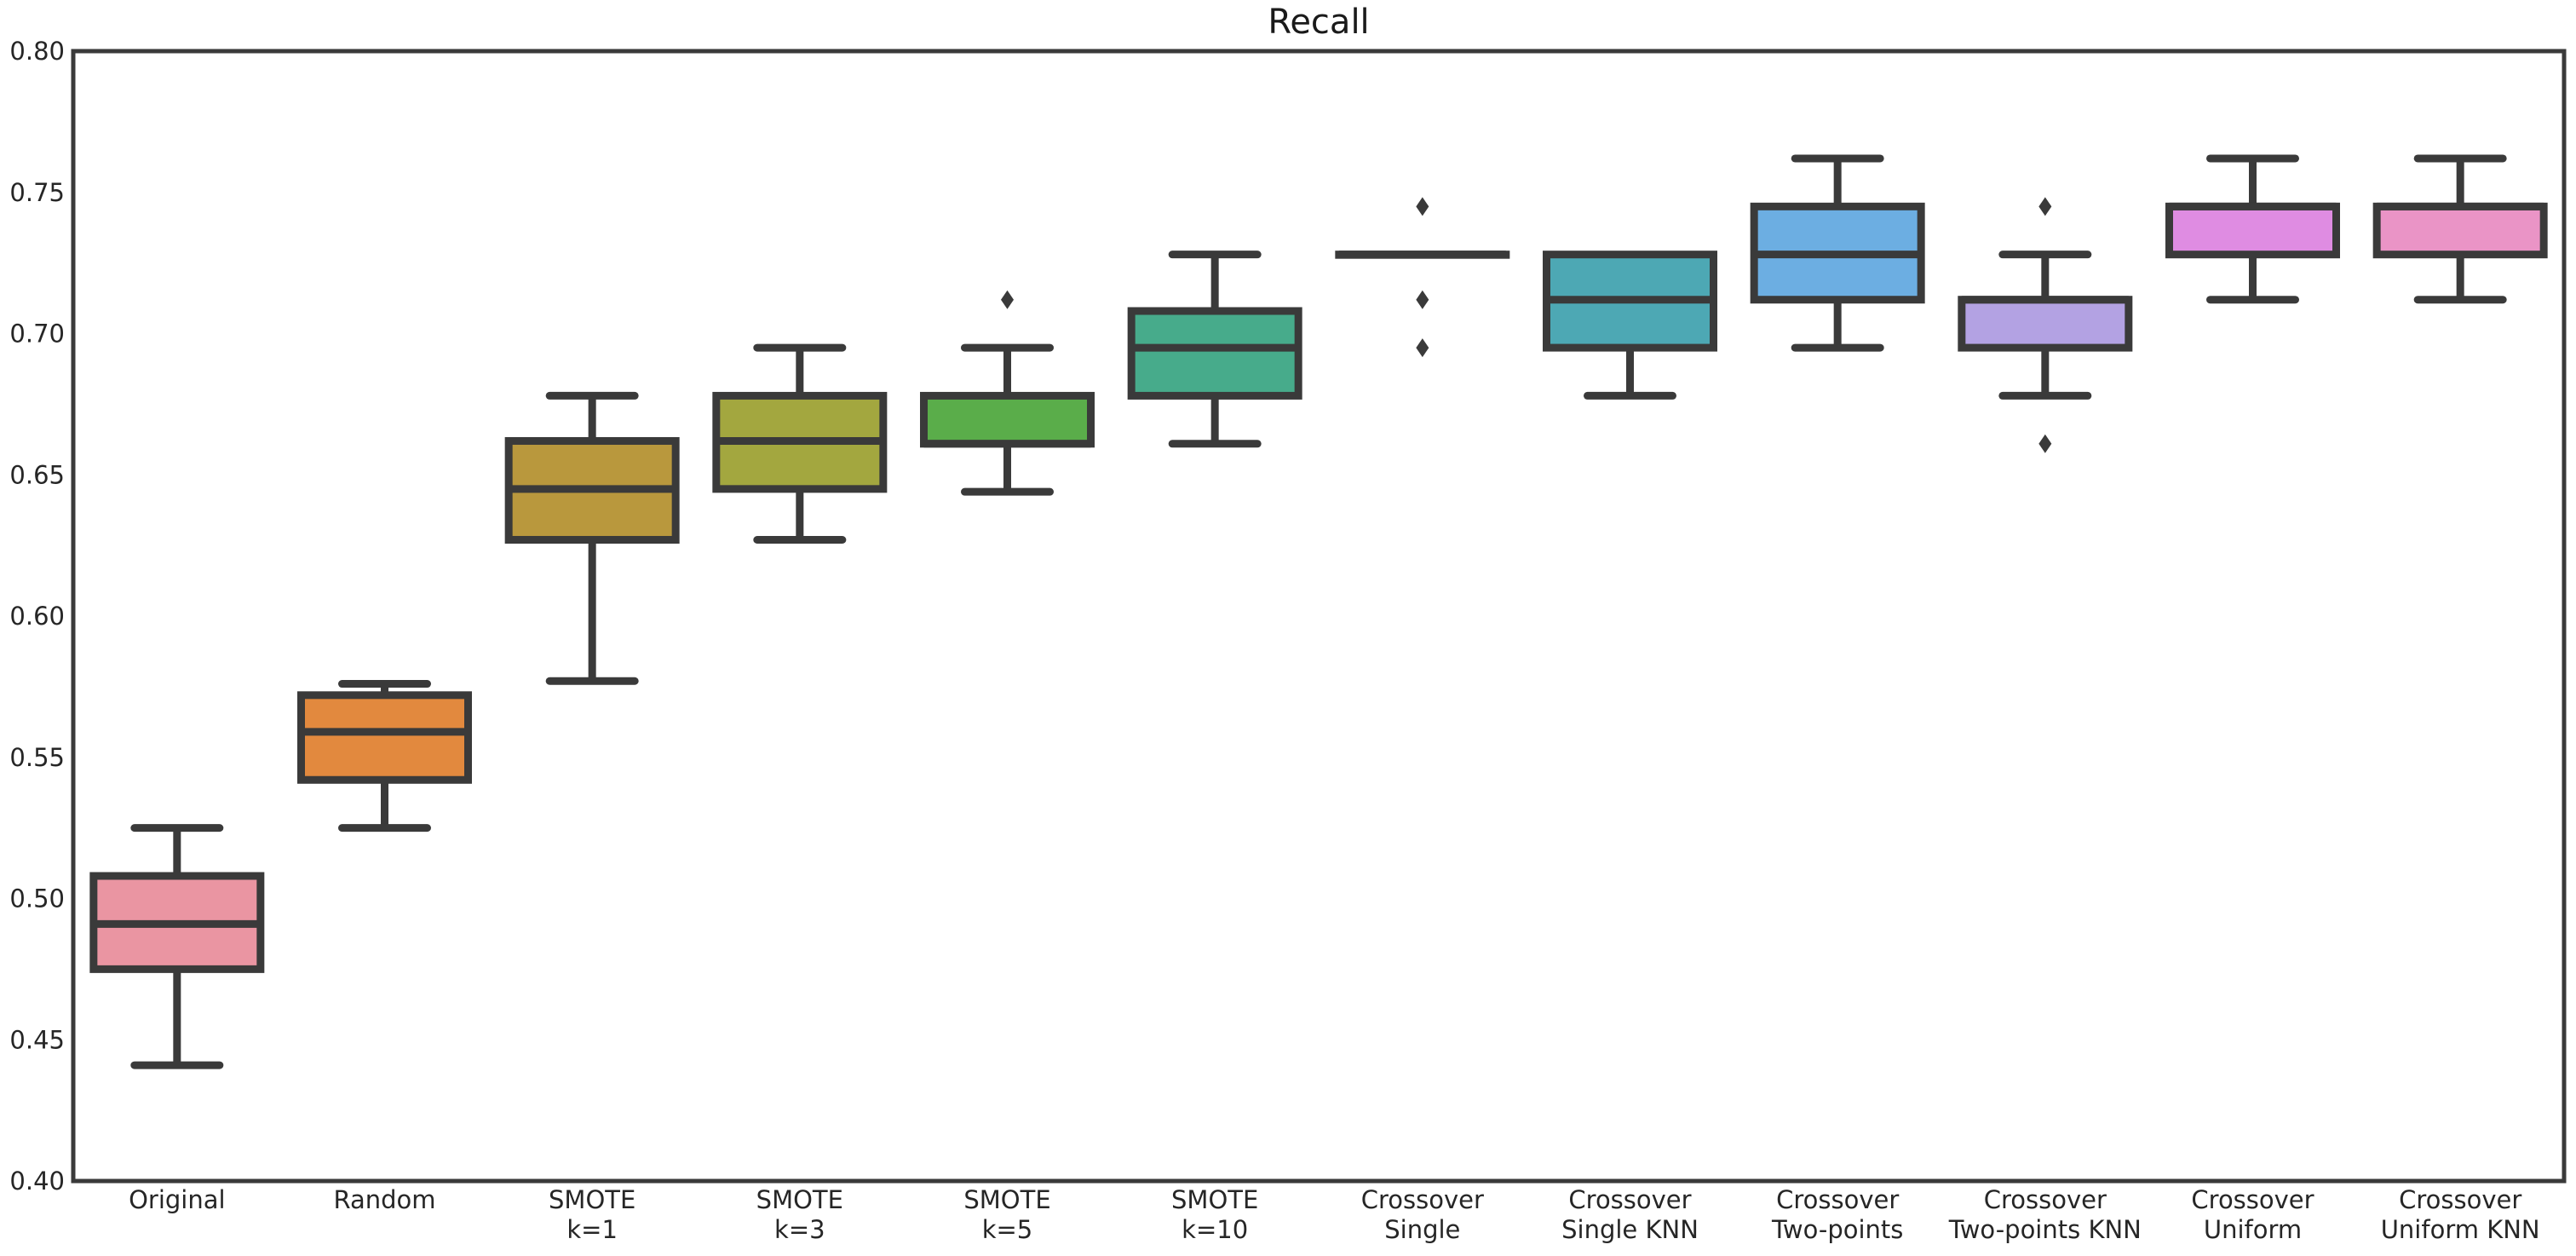 Image resolution: width=2576 pixels, height=1256 pixels. I want to click on x-tick-label: Uniform KNN, so click(2460, 1229).